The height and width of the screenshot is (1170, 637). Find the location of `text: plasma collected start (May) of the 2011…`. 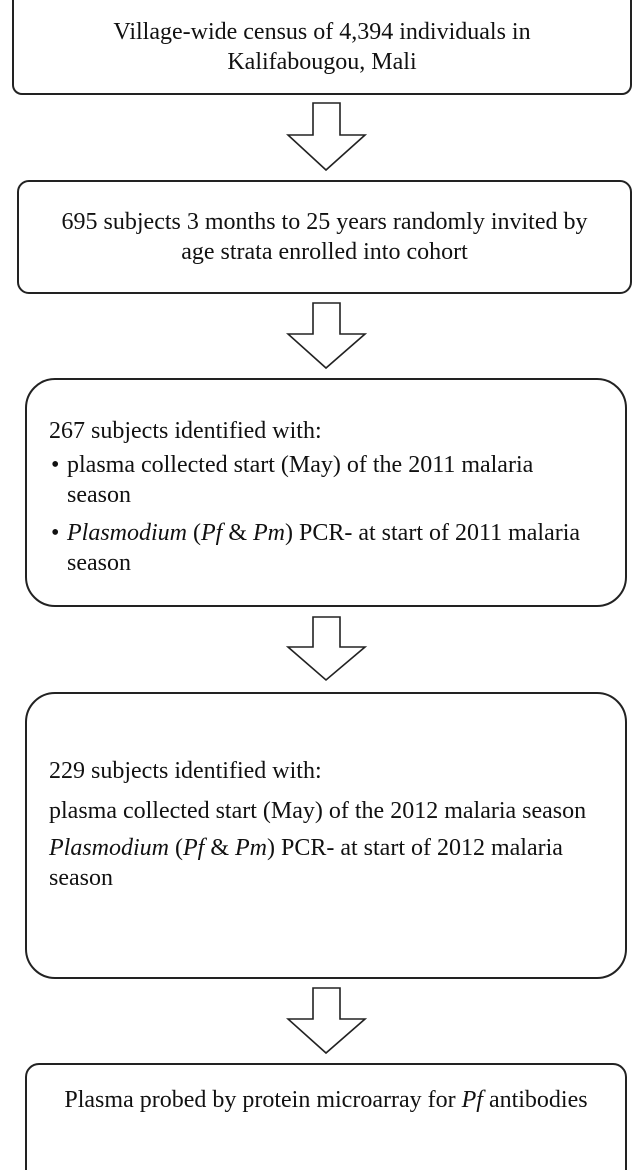

text: plasma collected start (May) of the 2011… is located at coordinates (300, 480).